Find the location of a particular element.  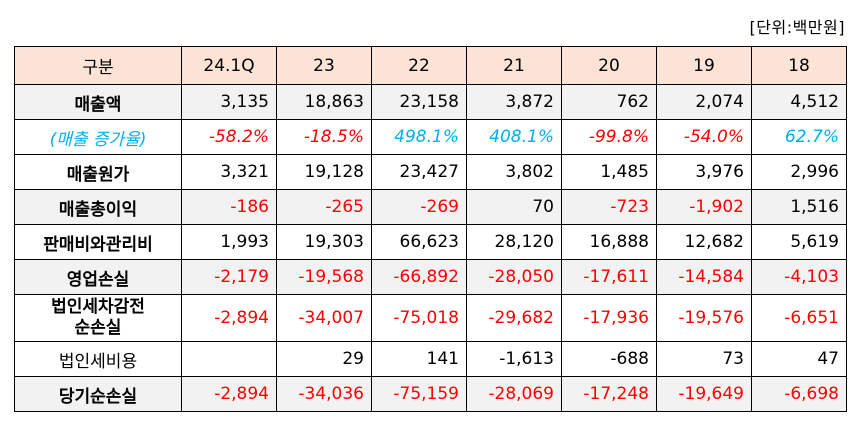

table-cell: -2,179 is located at coordinates (229, 277).